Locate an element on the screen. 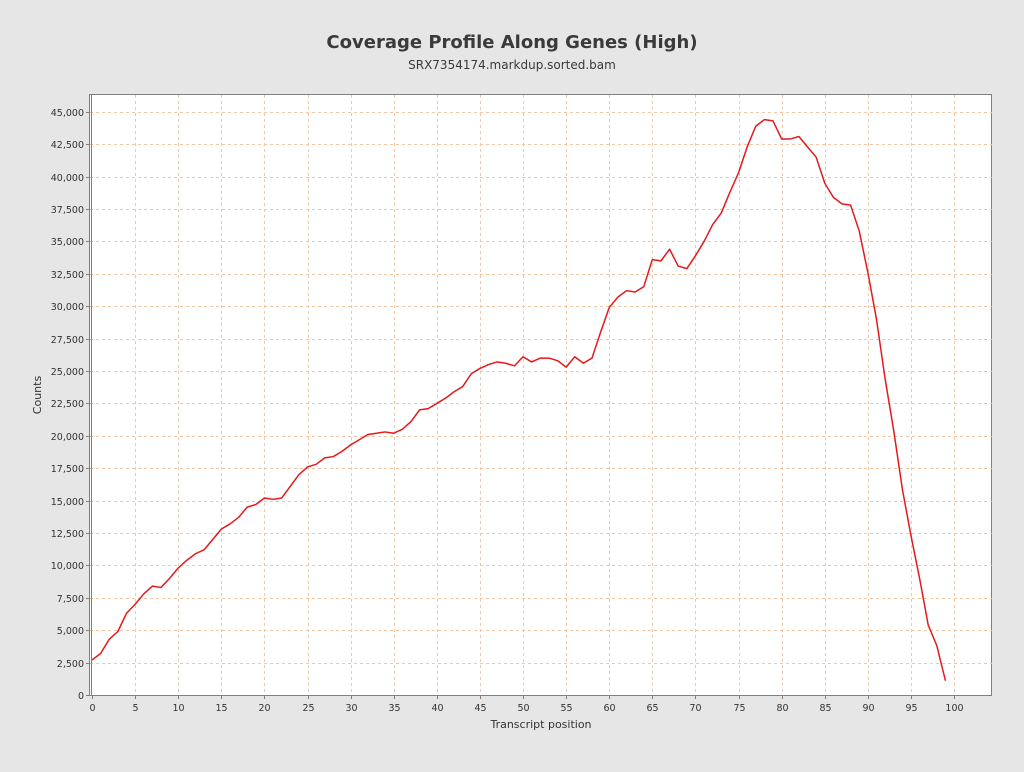 The width and height of the screenshot is (1024, 772). x-tick-label: 55 is located at coordinates (566, 708).